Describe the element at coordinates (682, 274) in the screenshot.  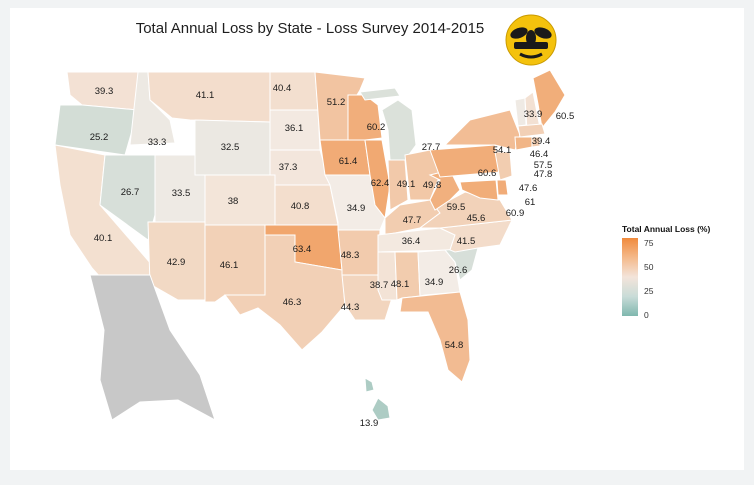
I see `legend: Total Annual Loss (%) 75 50 25 0` at that location.